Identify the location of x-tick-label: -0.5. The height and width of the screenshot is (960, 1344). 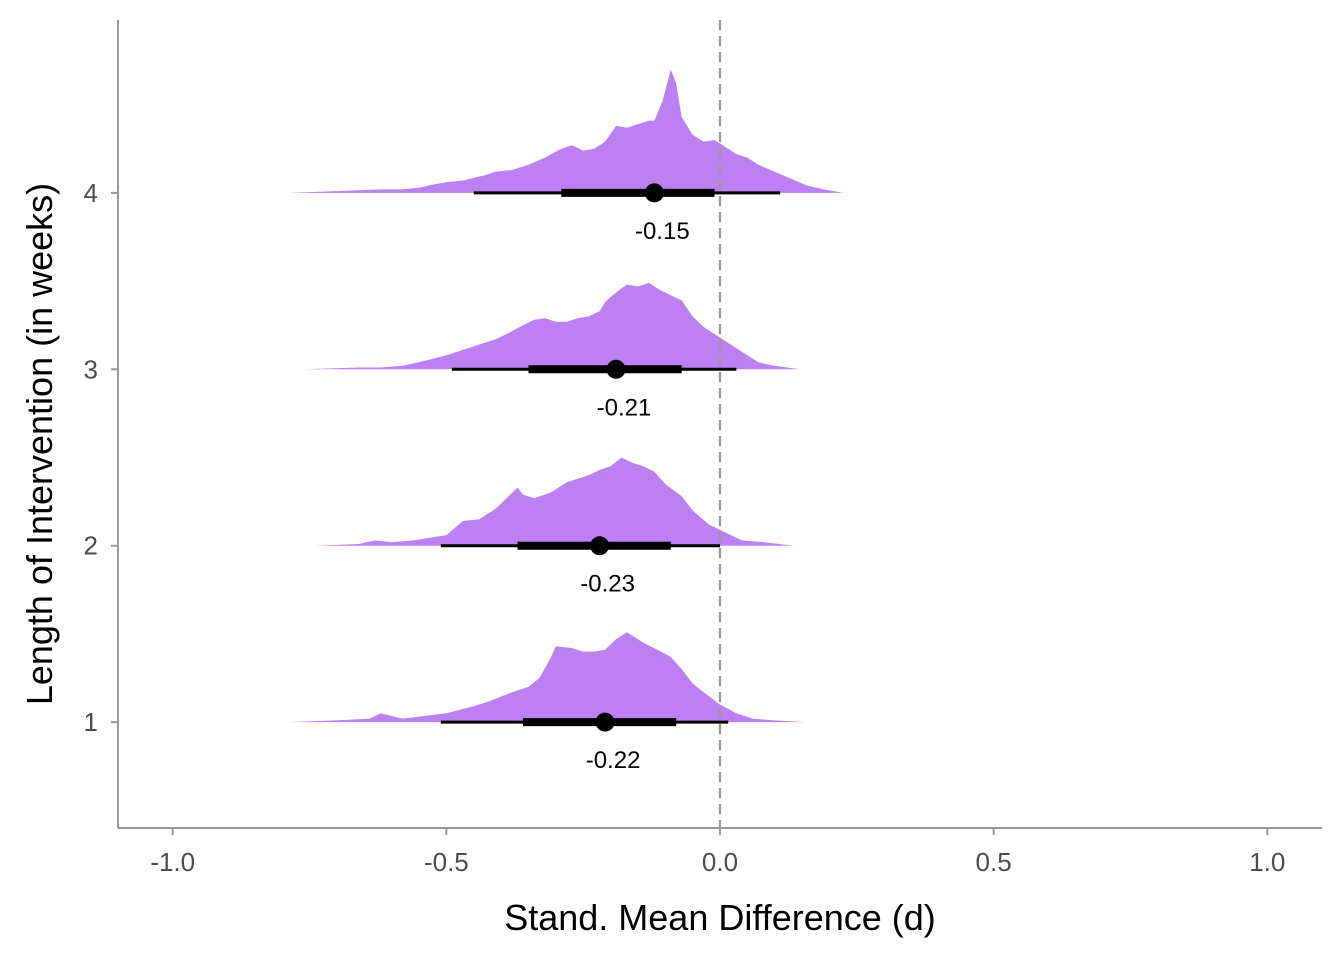
(446, 862).